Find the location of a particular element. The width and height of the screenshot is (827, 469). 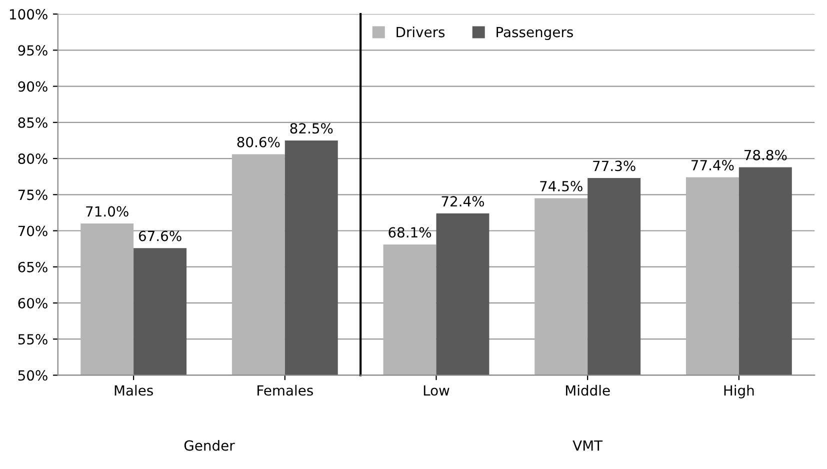

data-label: 77.4% is located at coordinates (713, 165).